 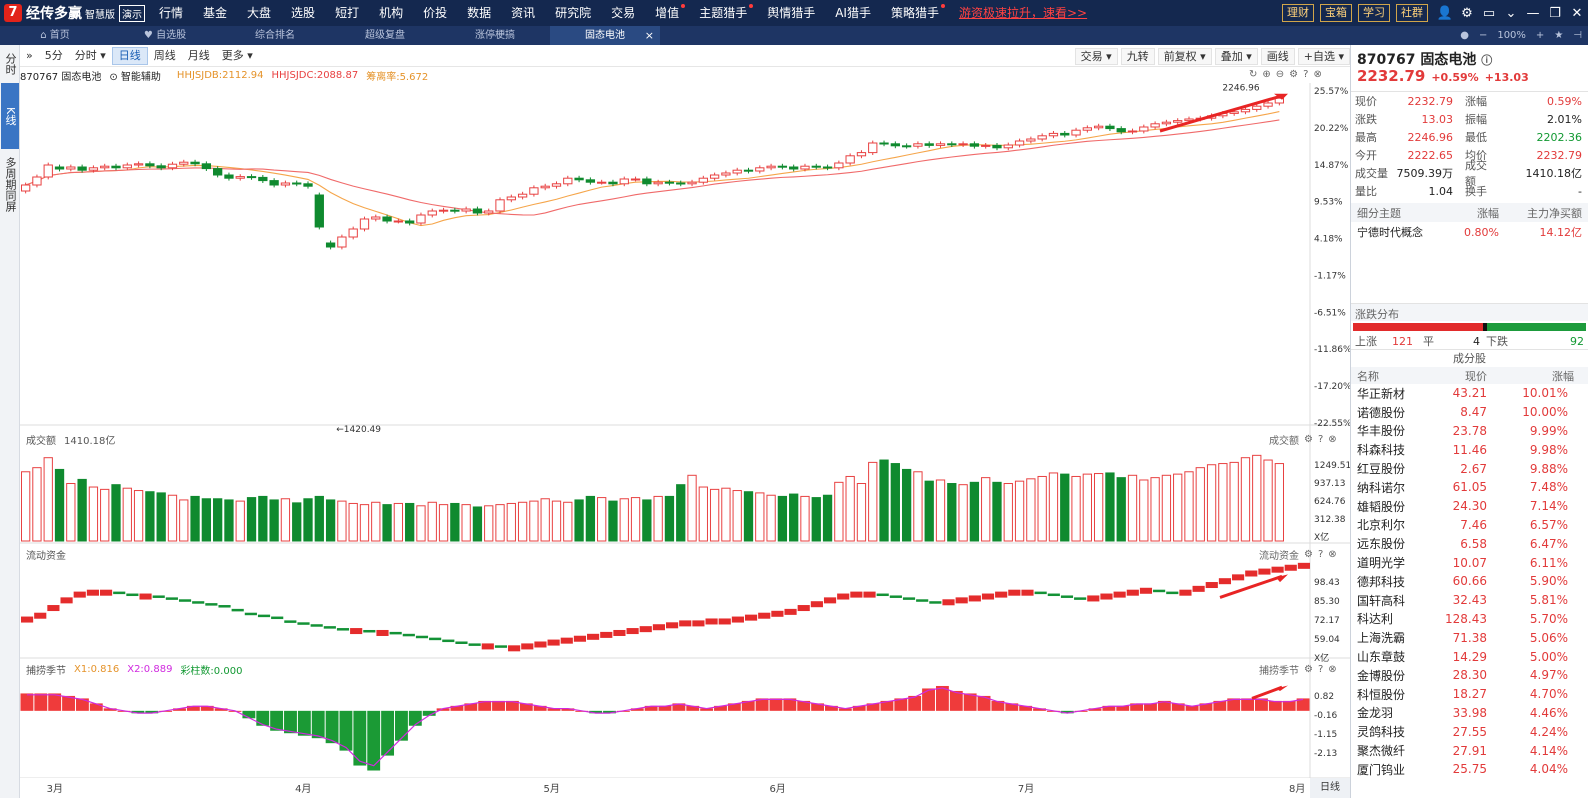 What do you see at coordinates (1096, 56) in the screenshot?
I see `chart-tool-button: 交易 ▾` at bounding box center [1096, 56].